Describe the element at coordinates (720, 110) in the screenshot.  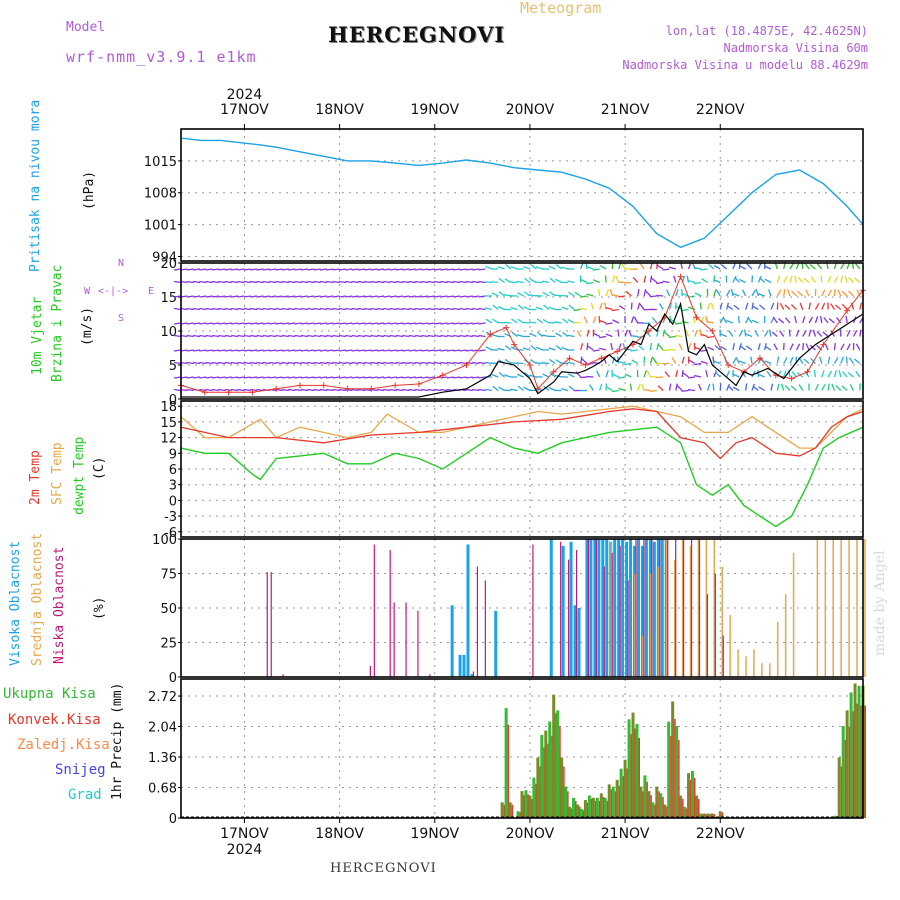
I see `date-label-top: 22NOV` at that location.